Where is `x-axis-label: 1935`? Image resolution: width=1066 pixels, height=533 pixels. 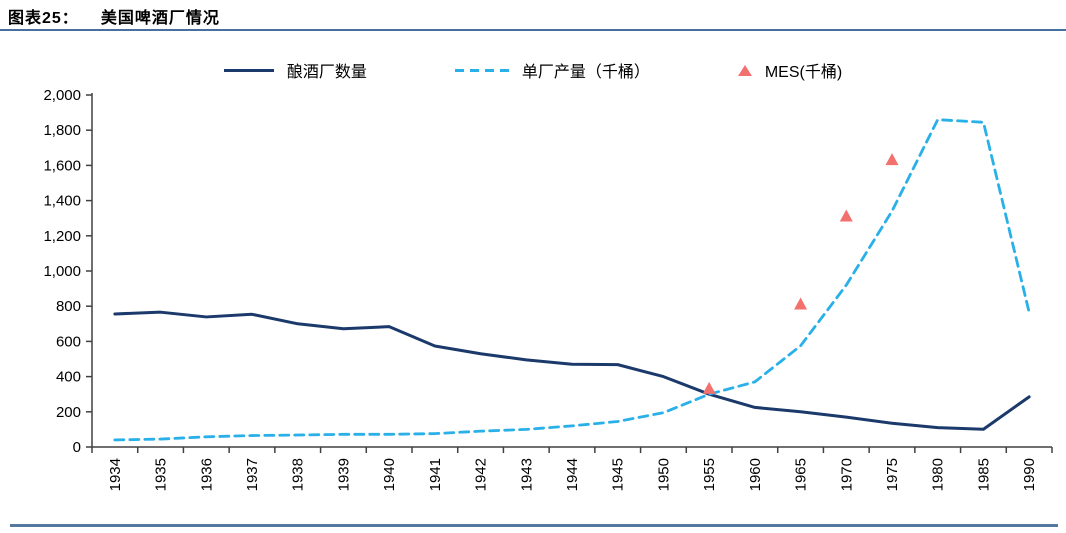 x-axis-label: 1935 is located at coordinates (161, 474).